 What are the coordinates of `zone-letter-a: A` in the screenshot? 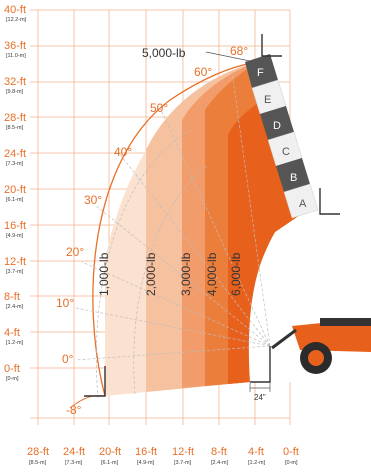 It's located at (303, 204).